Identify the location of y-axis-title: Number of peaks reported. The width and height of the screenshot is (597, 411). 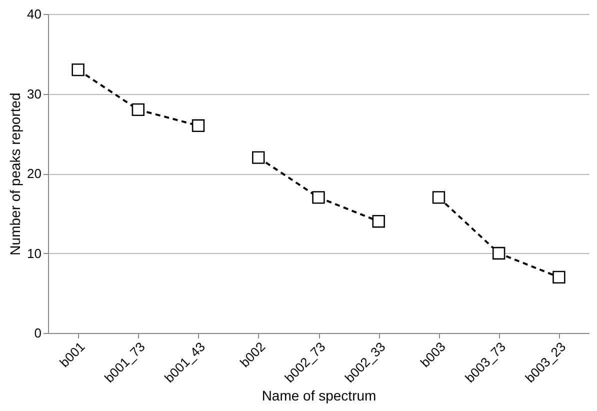
(15, 174).